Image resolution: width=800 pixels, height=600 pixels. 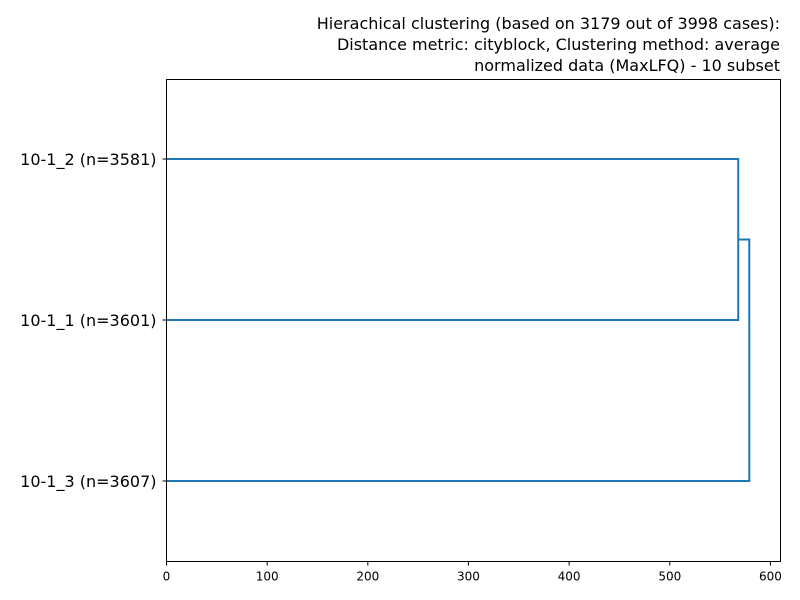 I want to click on x-tick-label: 100, so click(x=267, y=577).